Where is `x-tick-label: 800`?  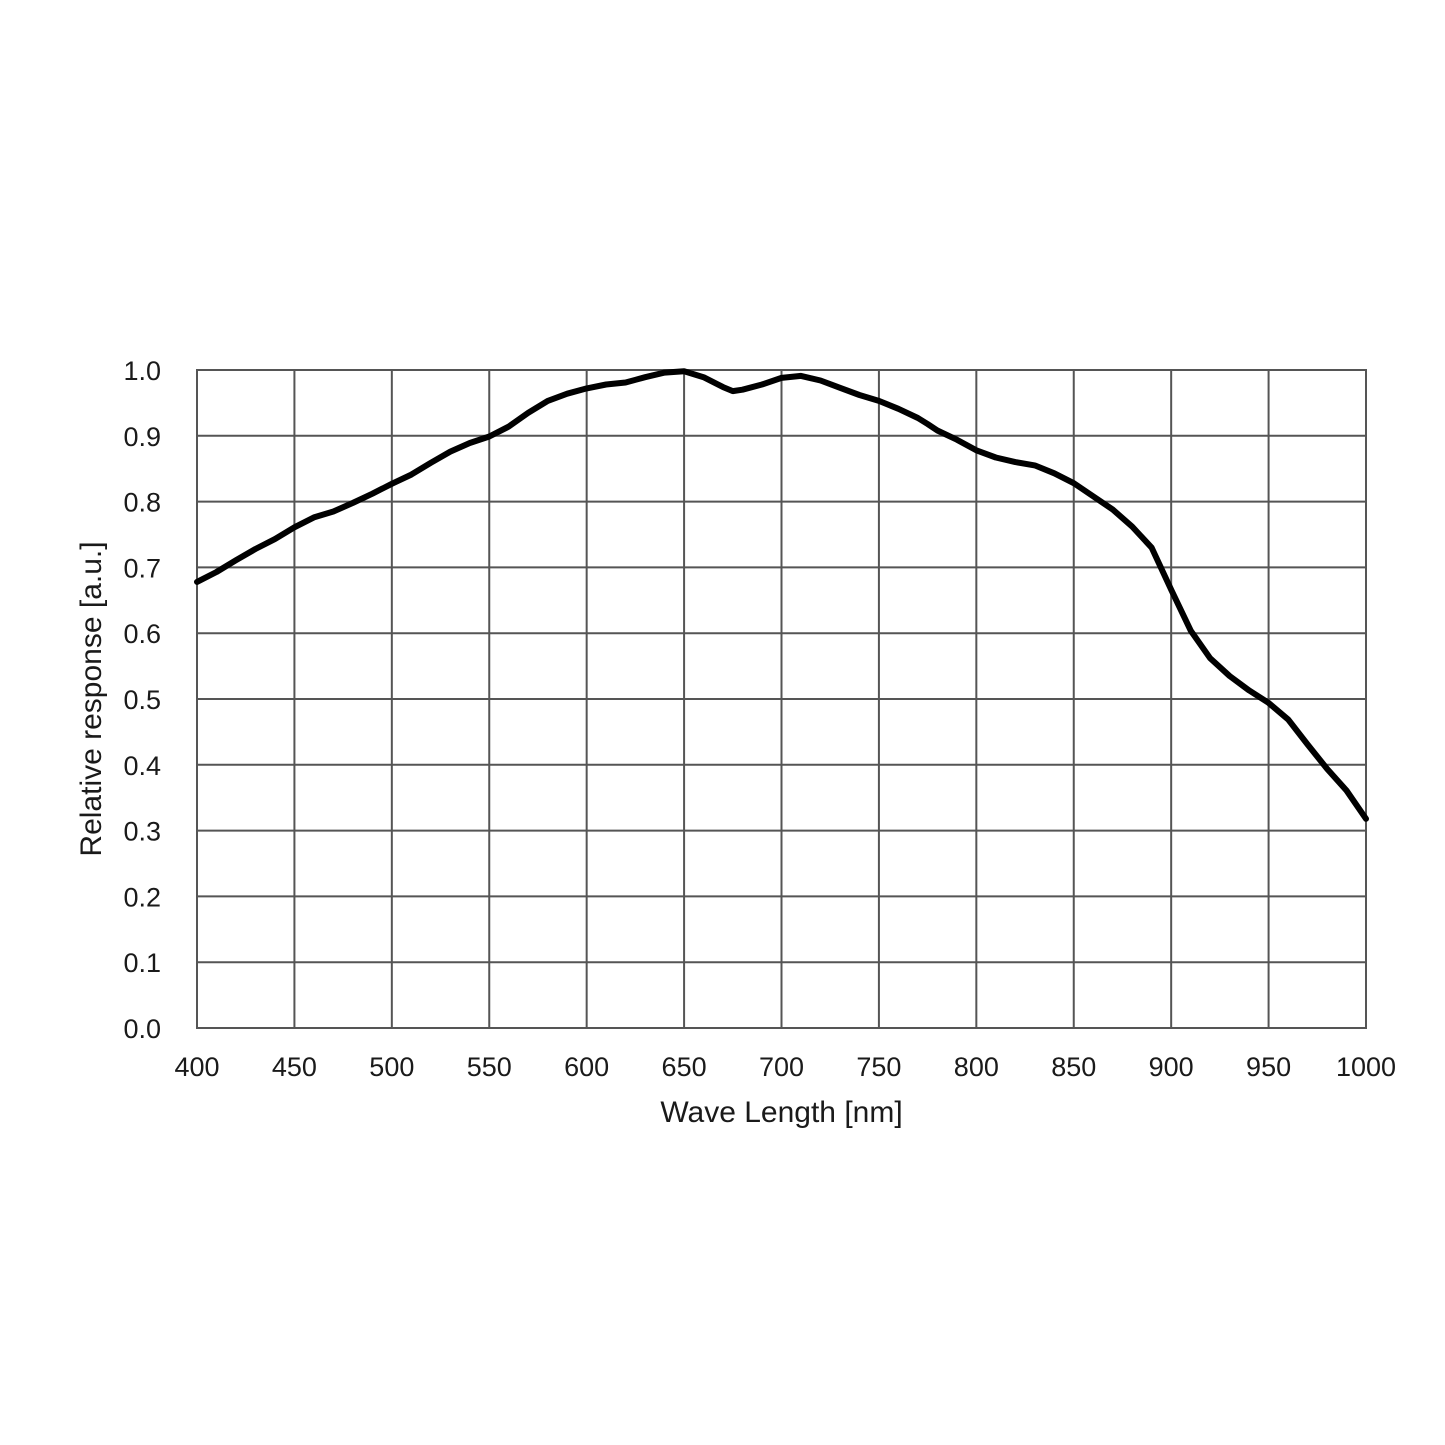 x-tick-label: 800 is located at coordinates (976, 1067).